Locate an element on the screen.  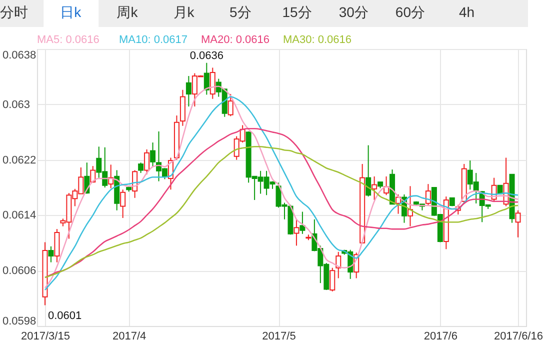
text: 分时 is located at coordinates (14, 12).